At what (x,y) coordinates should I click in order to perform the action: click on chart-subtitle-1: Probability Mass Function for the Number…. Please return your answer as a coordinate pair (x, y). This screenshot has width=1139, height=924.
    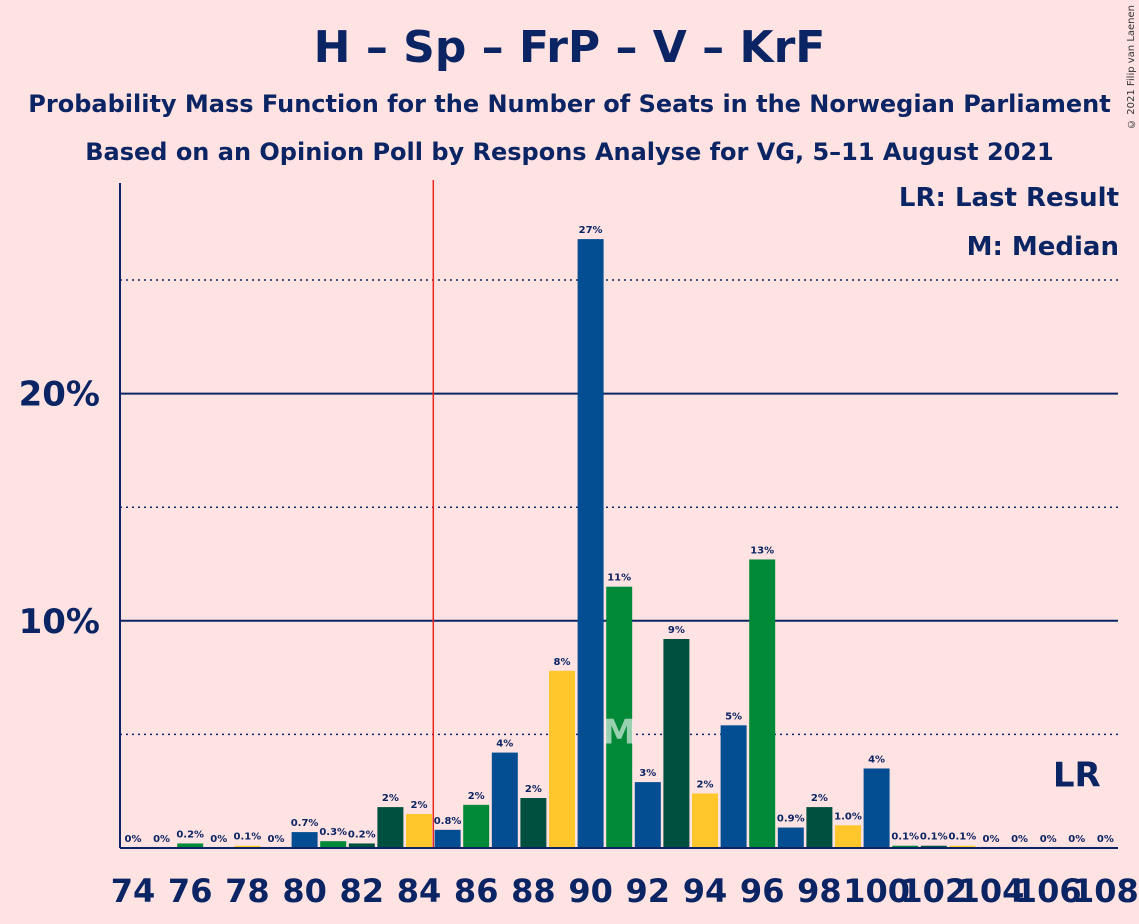
    Looking at the image, I should click on (569, 104).